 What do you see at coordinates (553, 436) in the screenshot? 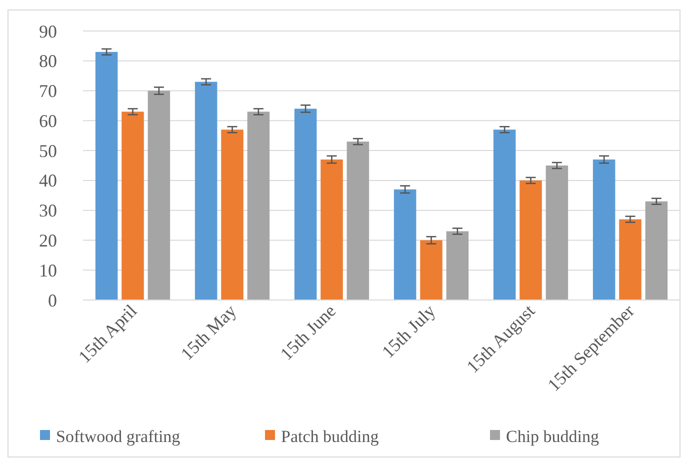
I see `legend-label: Chip budding` at bounding box center [553, 436].